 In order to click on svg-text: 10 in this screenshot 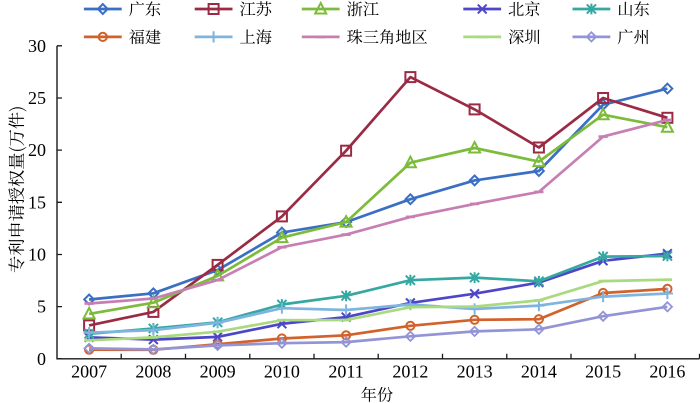, I will do `click(37, 255)`.